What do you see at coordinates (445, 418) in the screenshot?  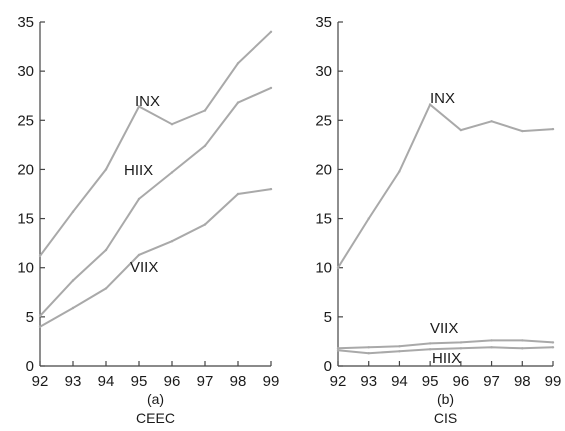 I see `panel-title: CIS` at bounding box center [445, 418].